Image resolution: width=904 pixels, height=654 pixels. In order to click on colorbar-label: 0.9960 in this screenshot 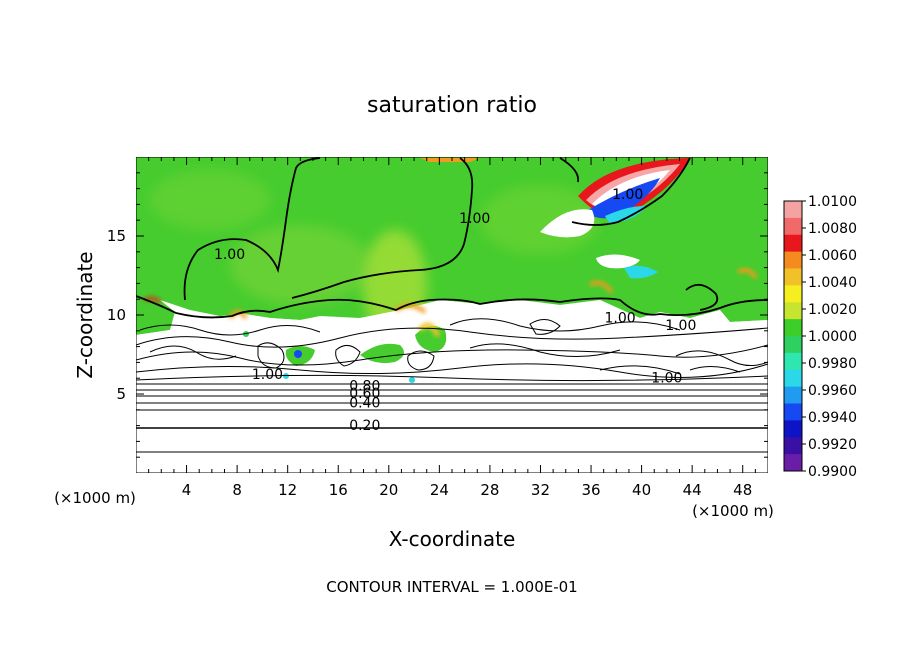, I will do `click(832, 391)`.